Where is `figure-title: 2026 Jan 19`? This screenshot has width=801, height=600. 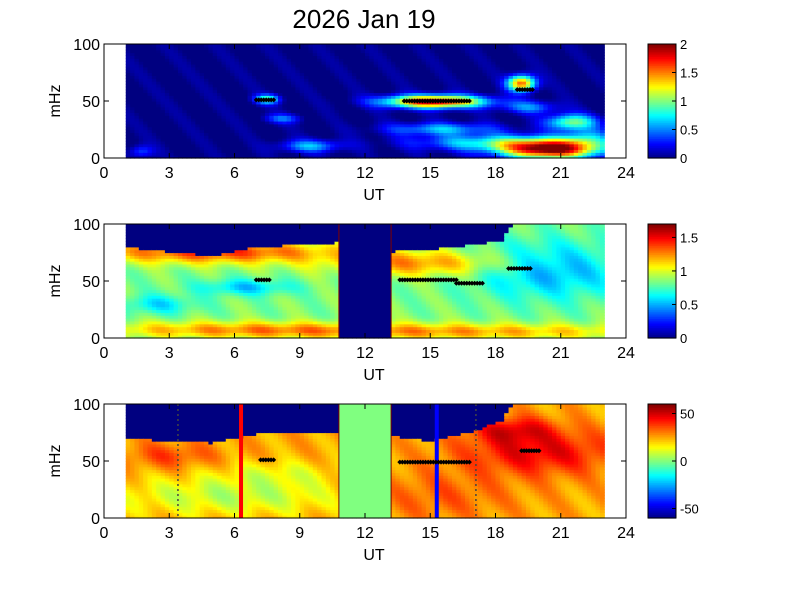 figure-title: 2026 Jan 19 is located at coordinates (363, 19).